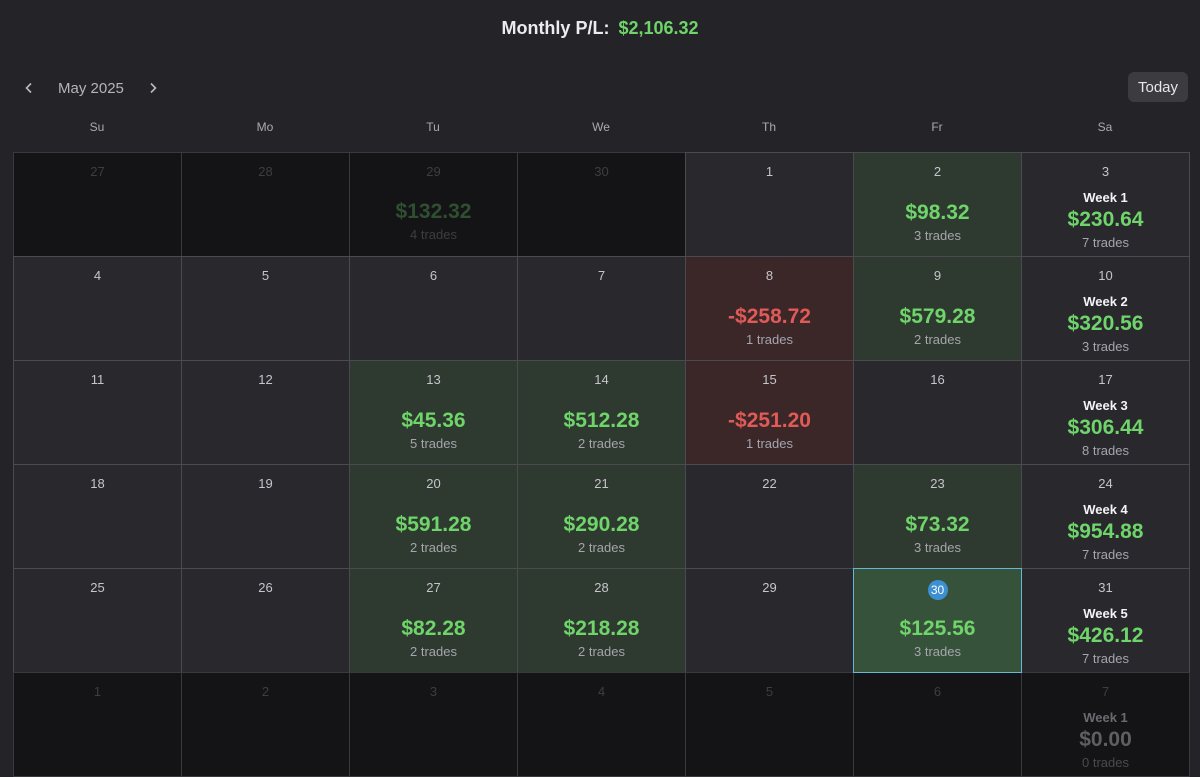  What do you see at coordinates (1105, 275) in the screenshot?
I see `day-number: 10` at bounding box center [1105, 275].